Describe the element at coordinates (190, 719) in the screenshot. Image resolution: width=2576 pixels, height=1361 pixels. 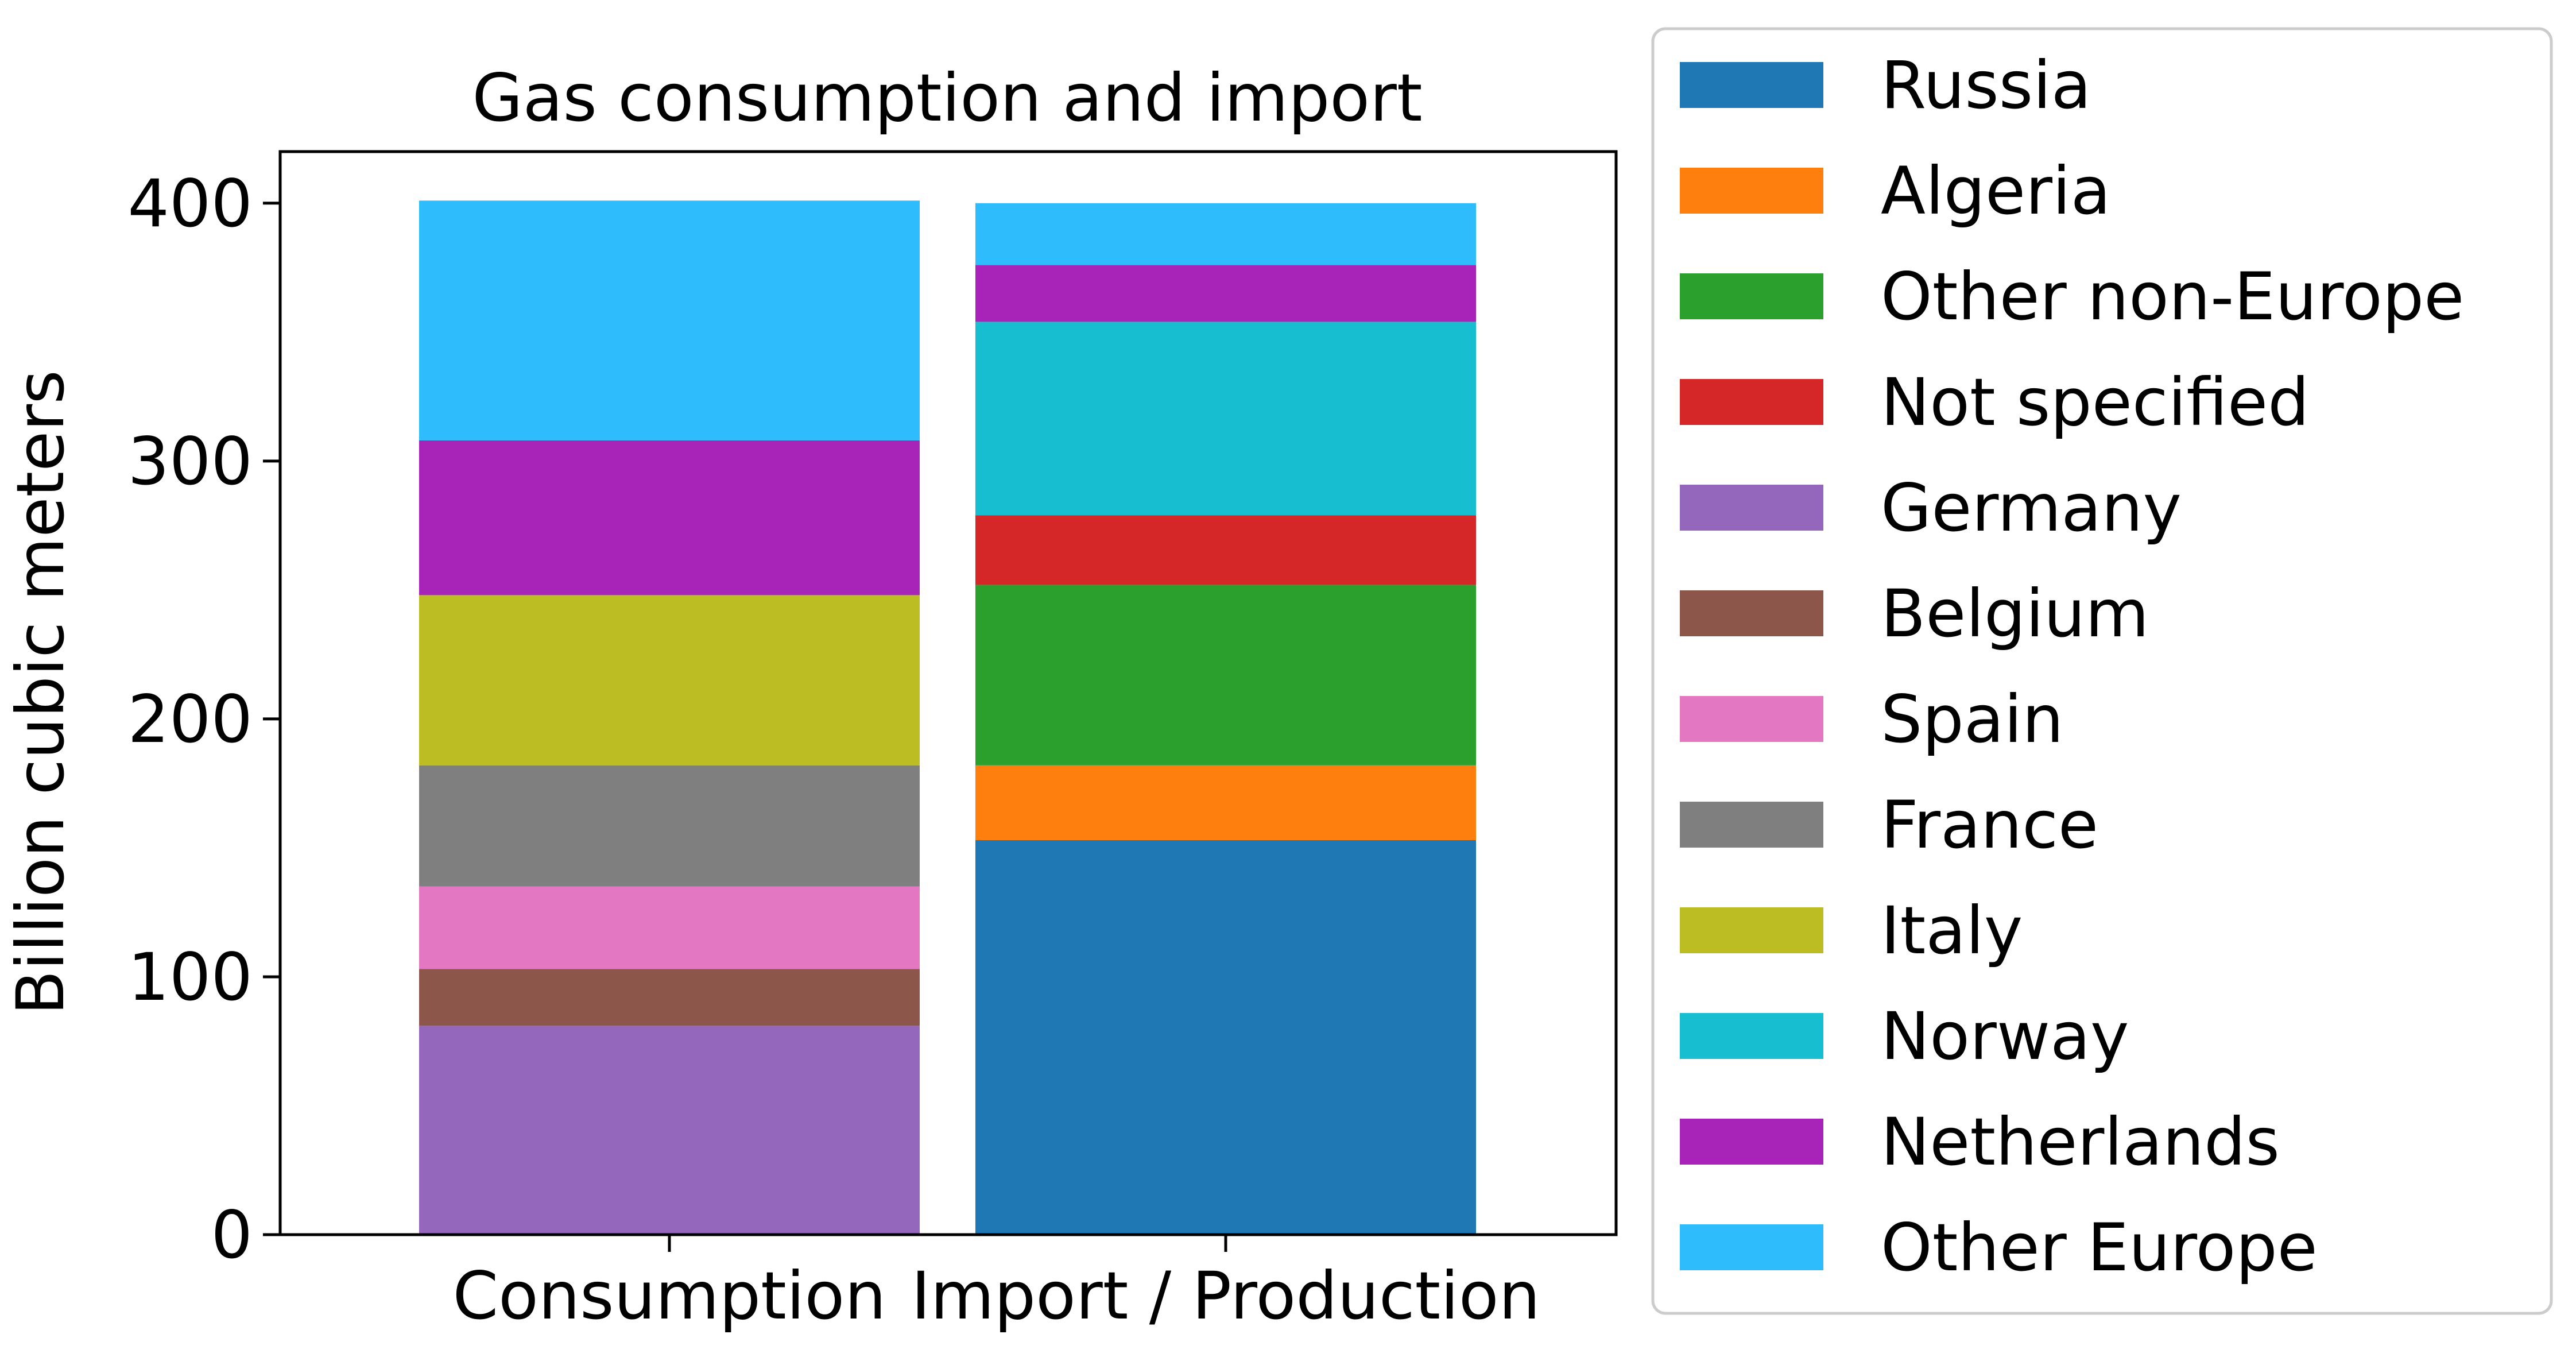
I see `y-tick-label: 200` at that location.